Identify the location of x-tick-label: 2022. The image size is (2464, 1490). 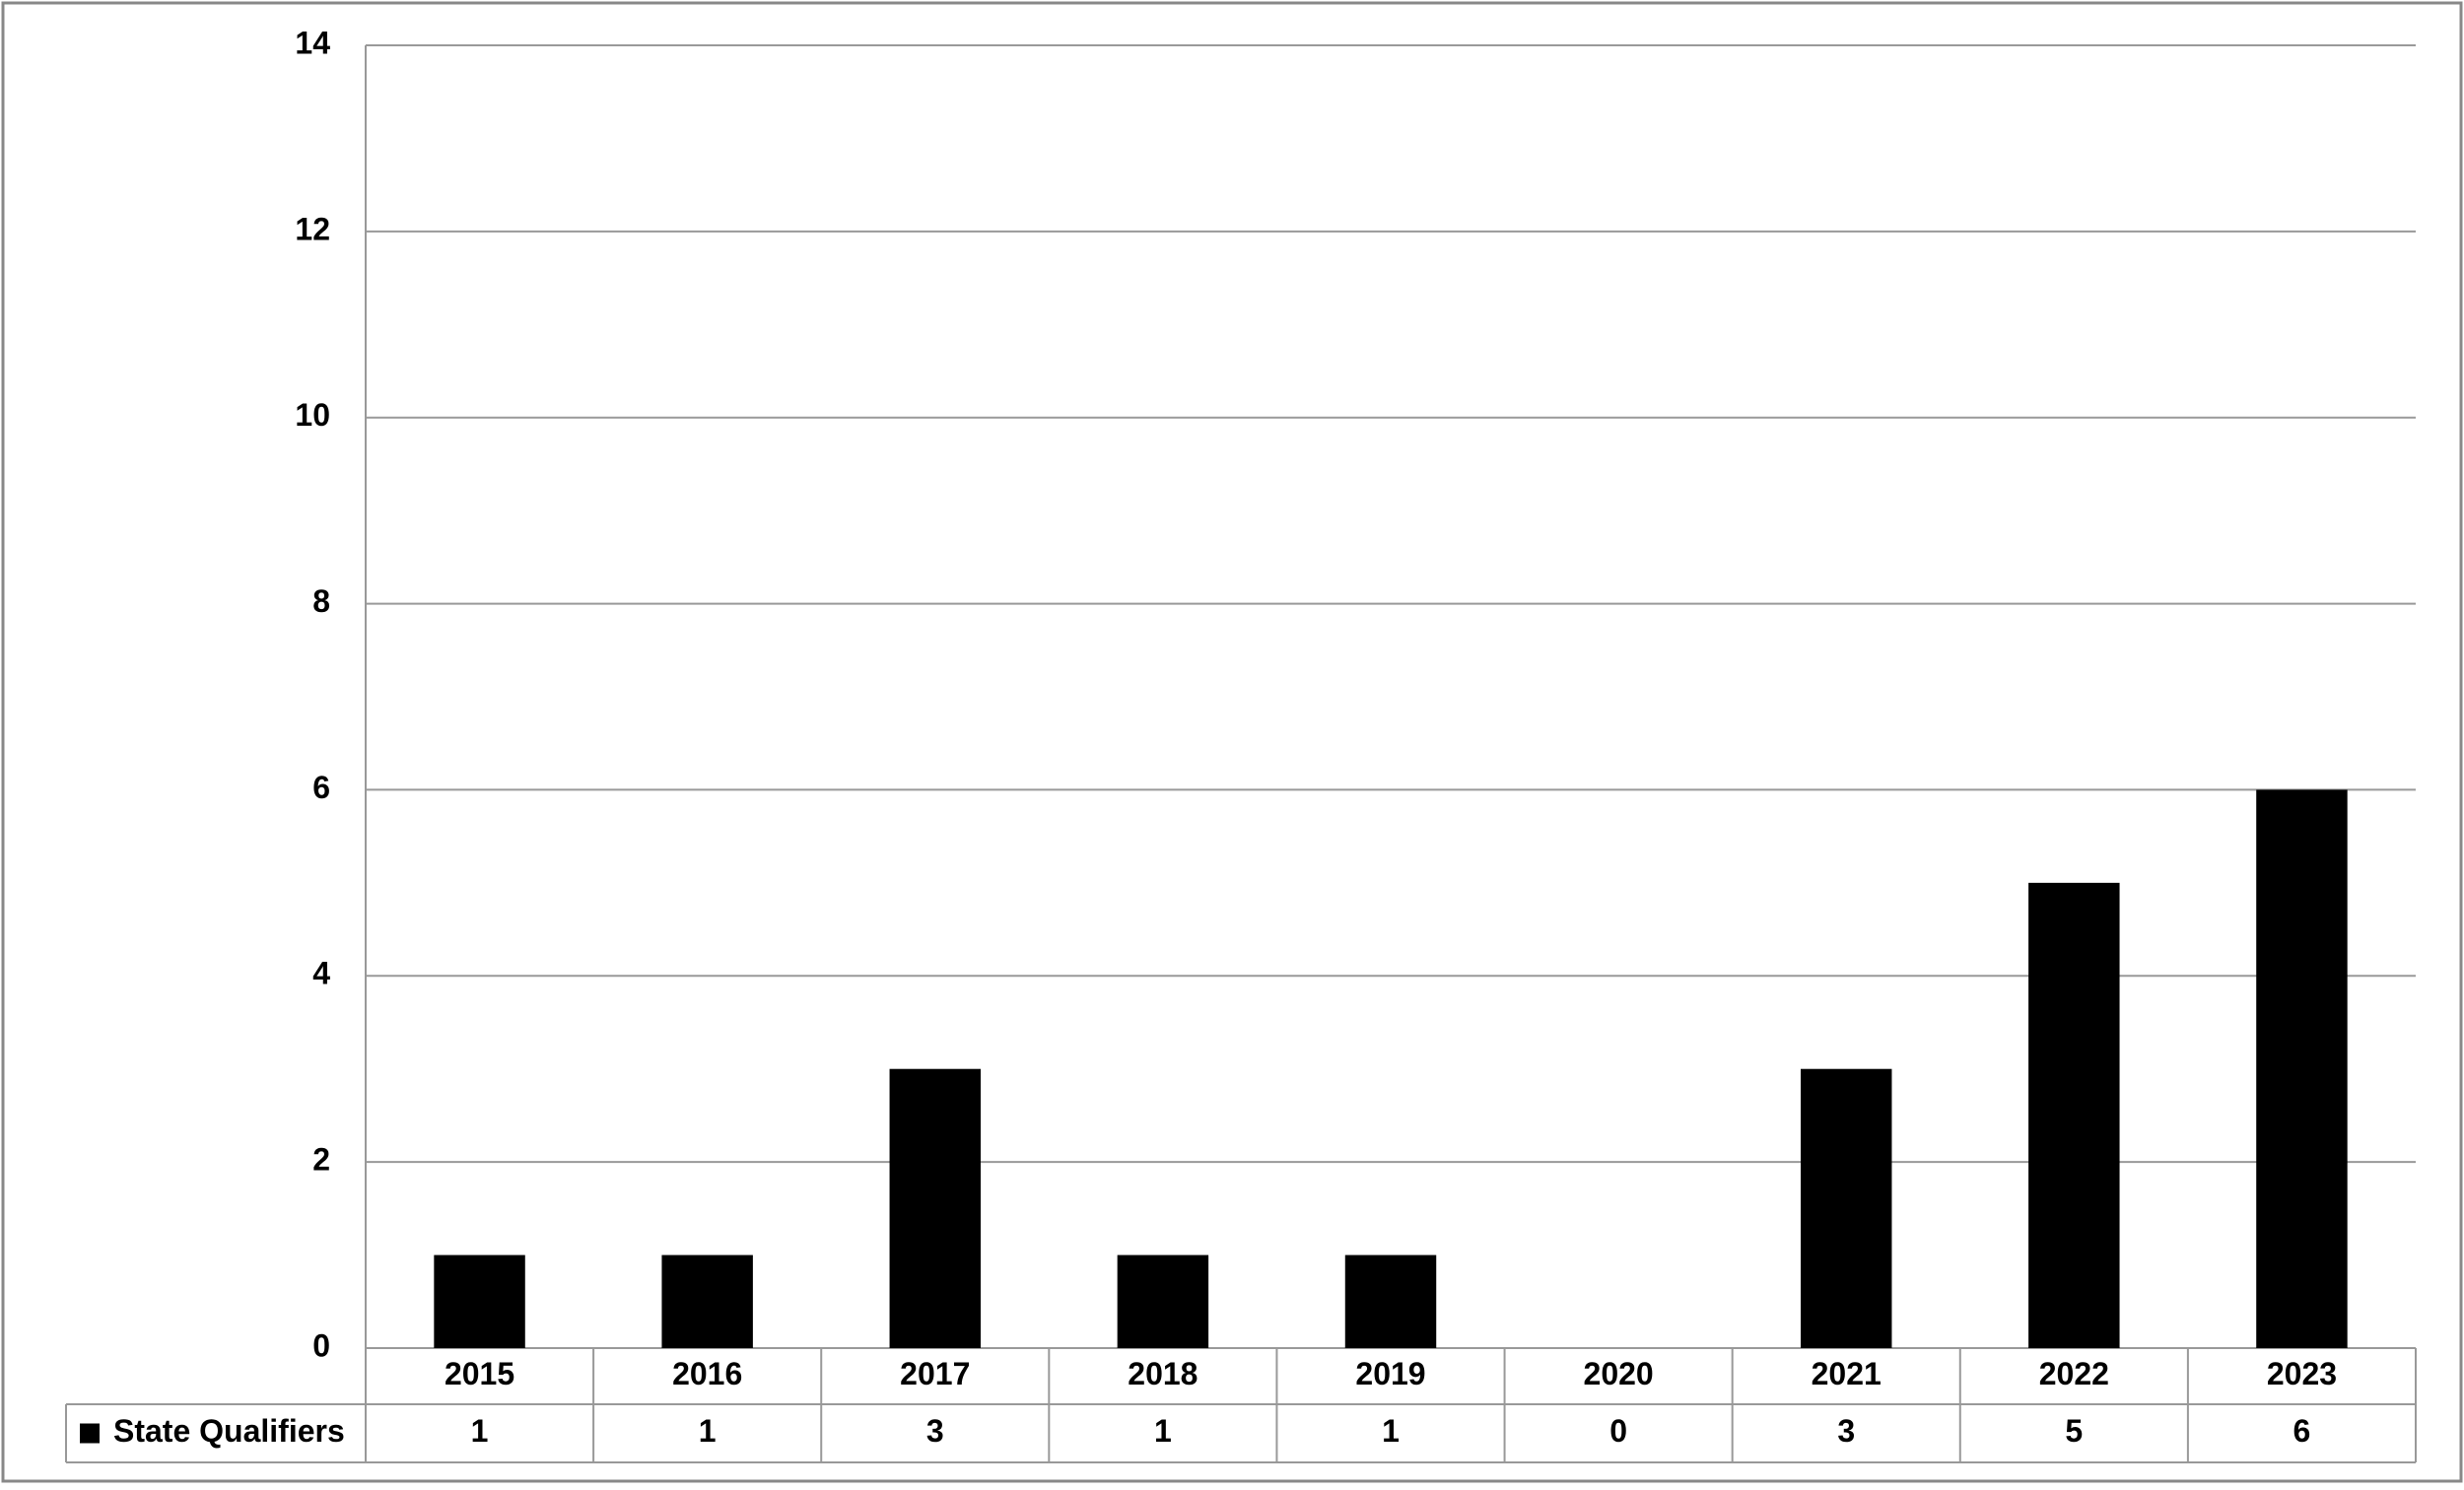
(2074, 1373).